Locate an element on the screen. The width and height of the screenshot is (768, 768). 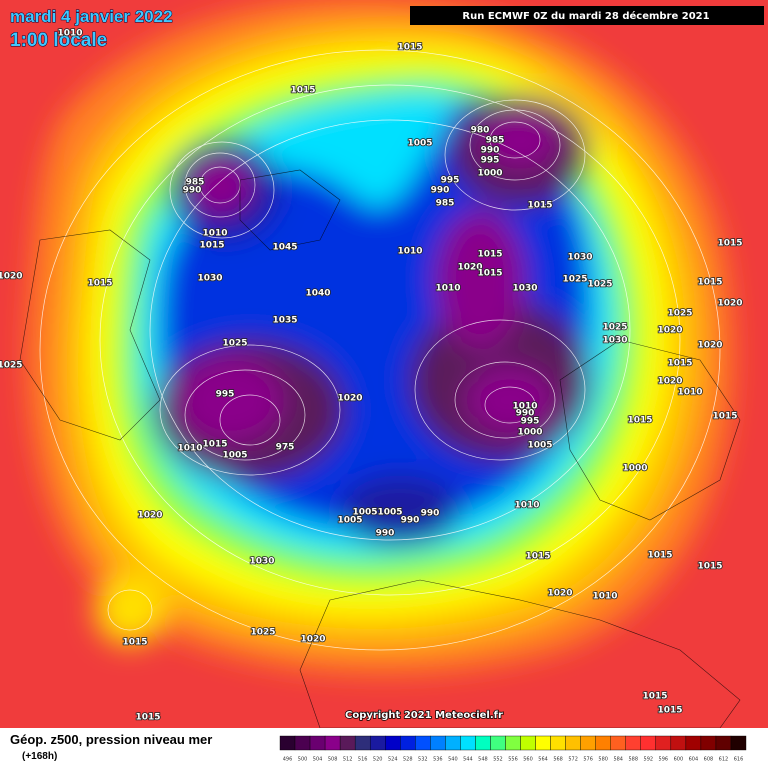
date: mardi 4 janvier 2022 is located at coordinates (91, 16).